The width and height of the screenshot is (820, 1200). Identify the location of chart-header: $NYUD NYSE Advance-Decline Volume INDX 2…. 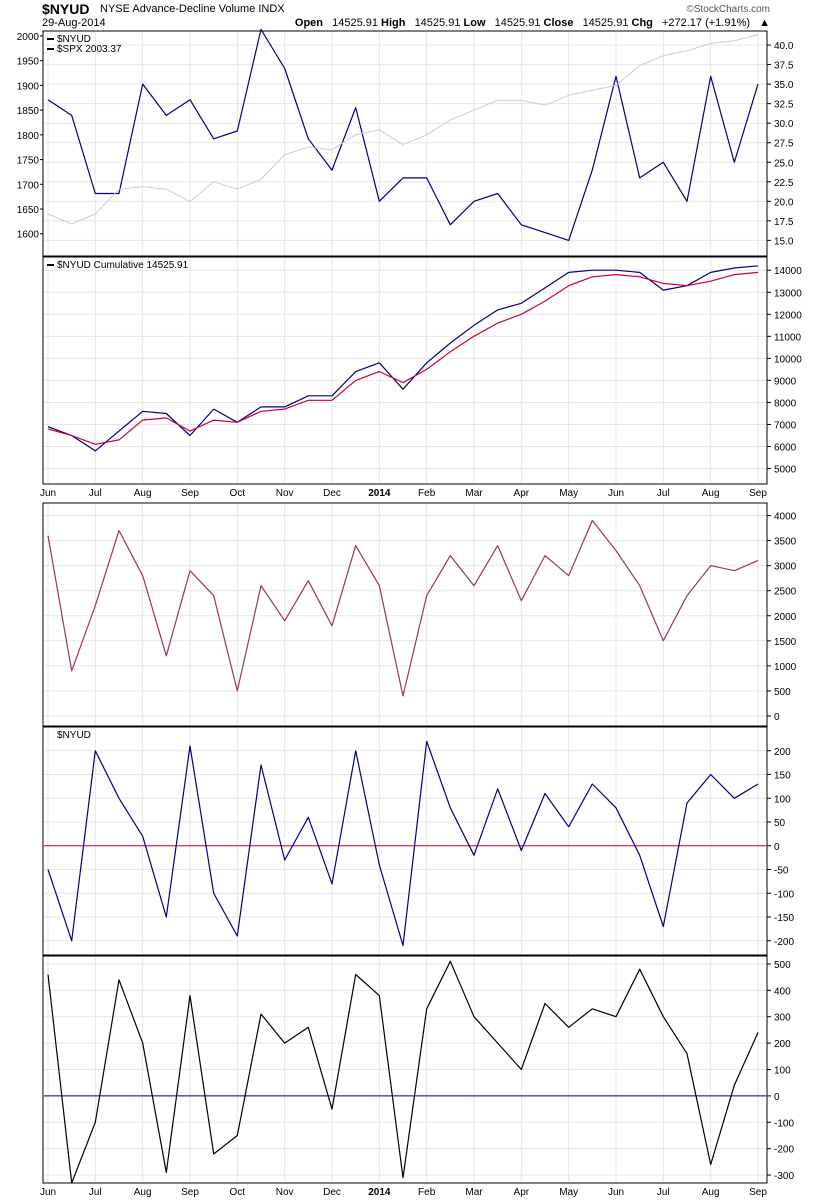
(410, 15).